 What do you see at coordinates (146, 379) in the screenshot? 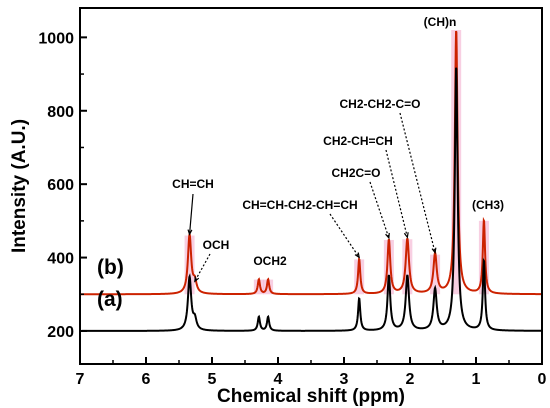
I see `x-tick-label: 6` at bounding box center [146, 379].